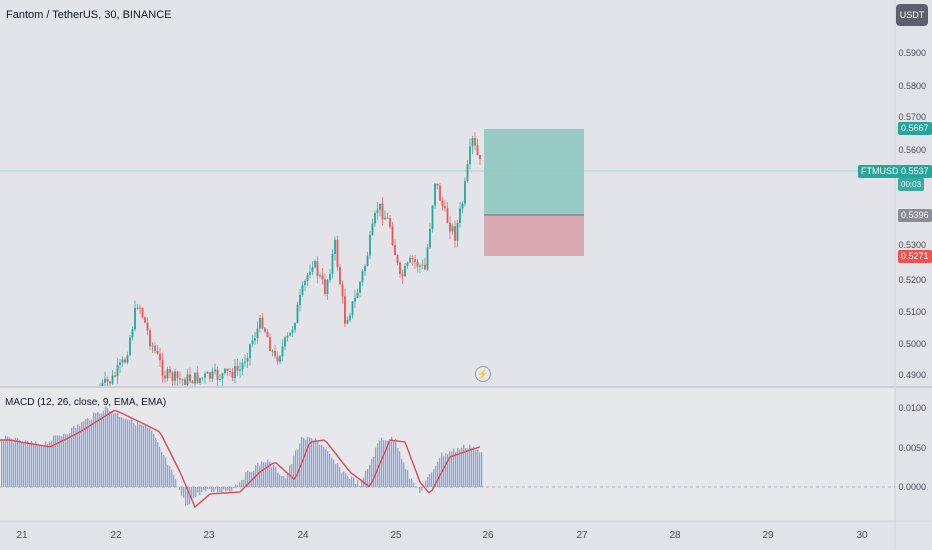 The height and width of the screenshot is (550, 932). Describe the element at coordinates (483, 374) in the screenshot. I see `lightning-bolt-icon: ⚡` at that location.